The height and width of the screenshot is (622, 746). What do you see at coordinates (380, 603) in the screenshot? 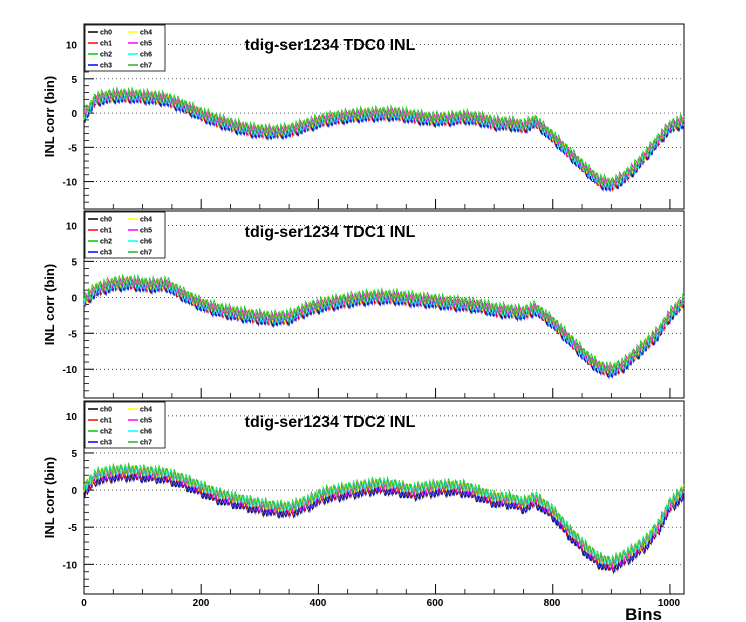
I see `x-tick-labels: 0 200 400 600 800 1000` at bounding box center [380, 603].